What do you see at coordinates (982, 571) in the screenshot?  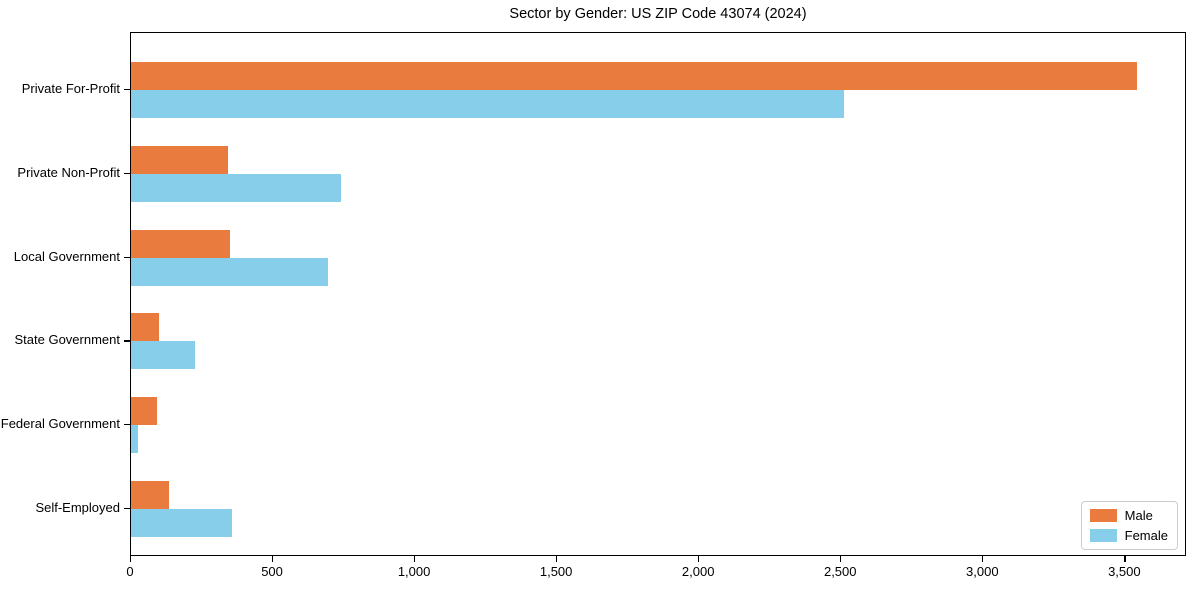 I see `x-tick-label: 3,000` at bounding box center [982, 571].